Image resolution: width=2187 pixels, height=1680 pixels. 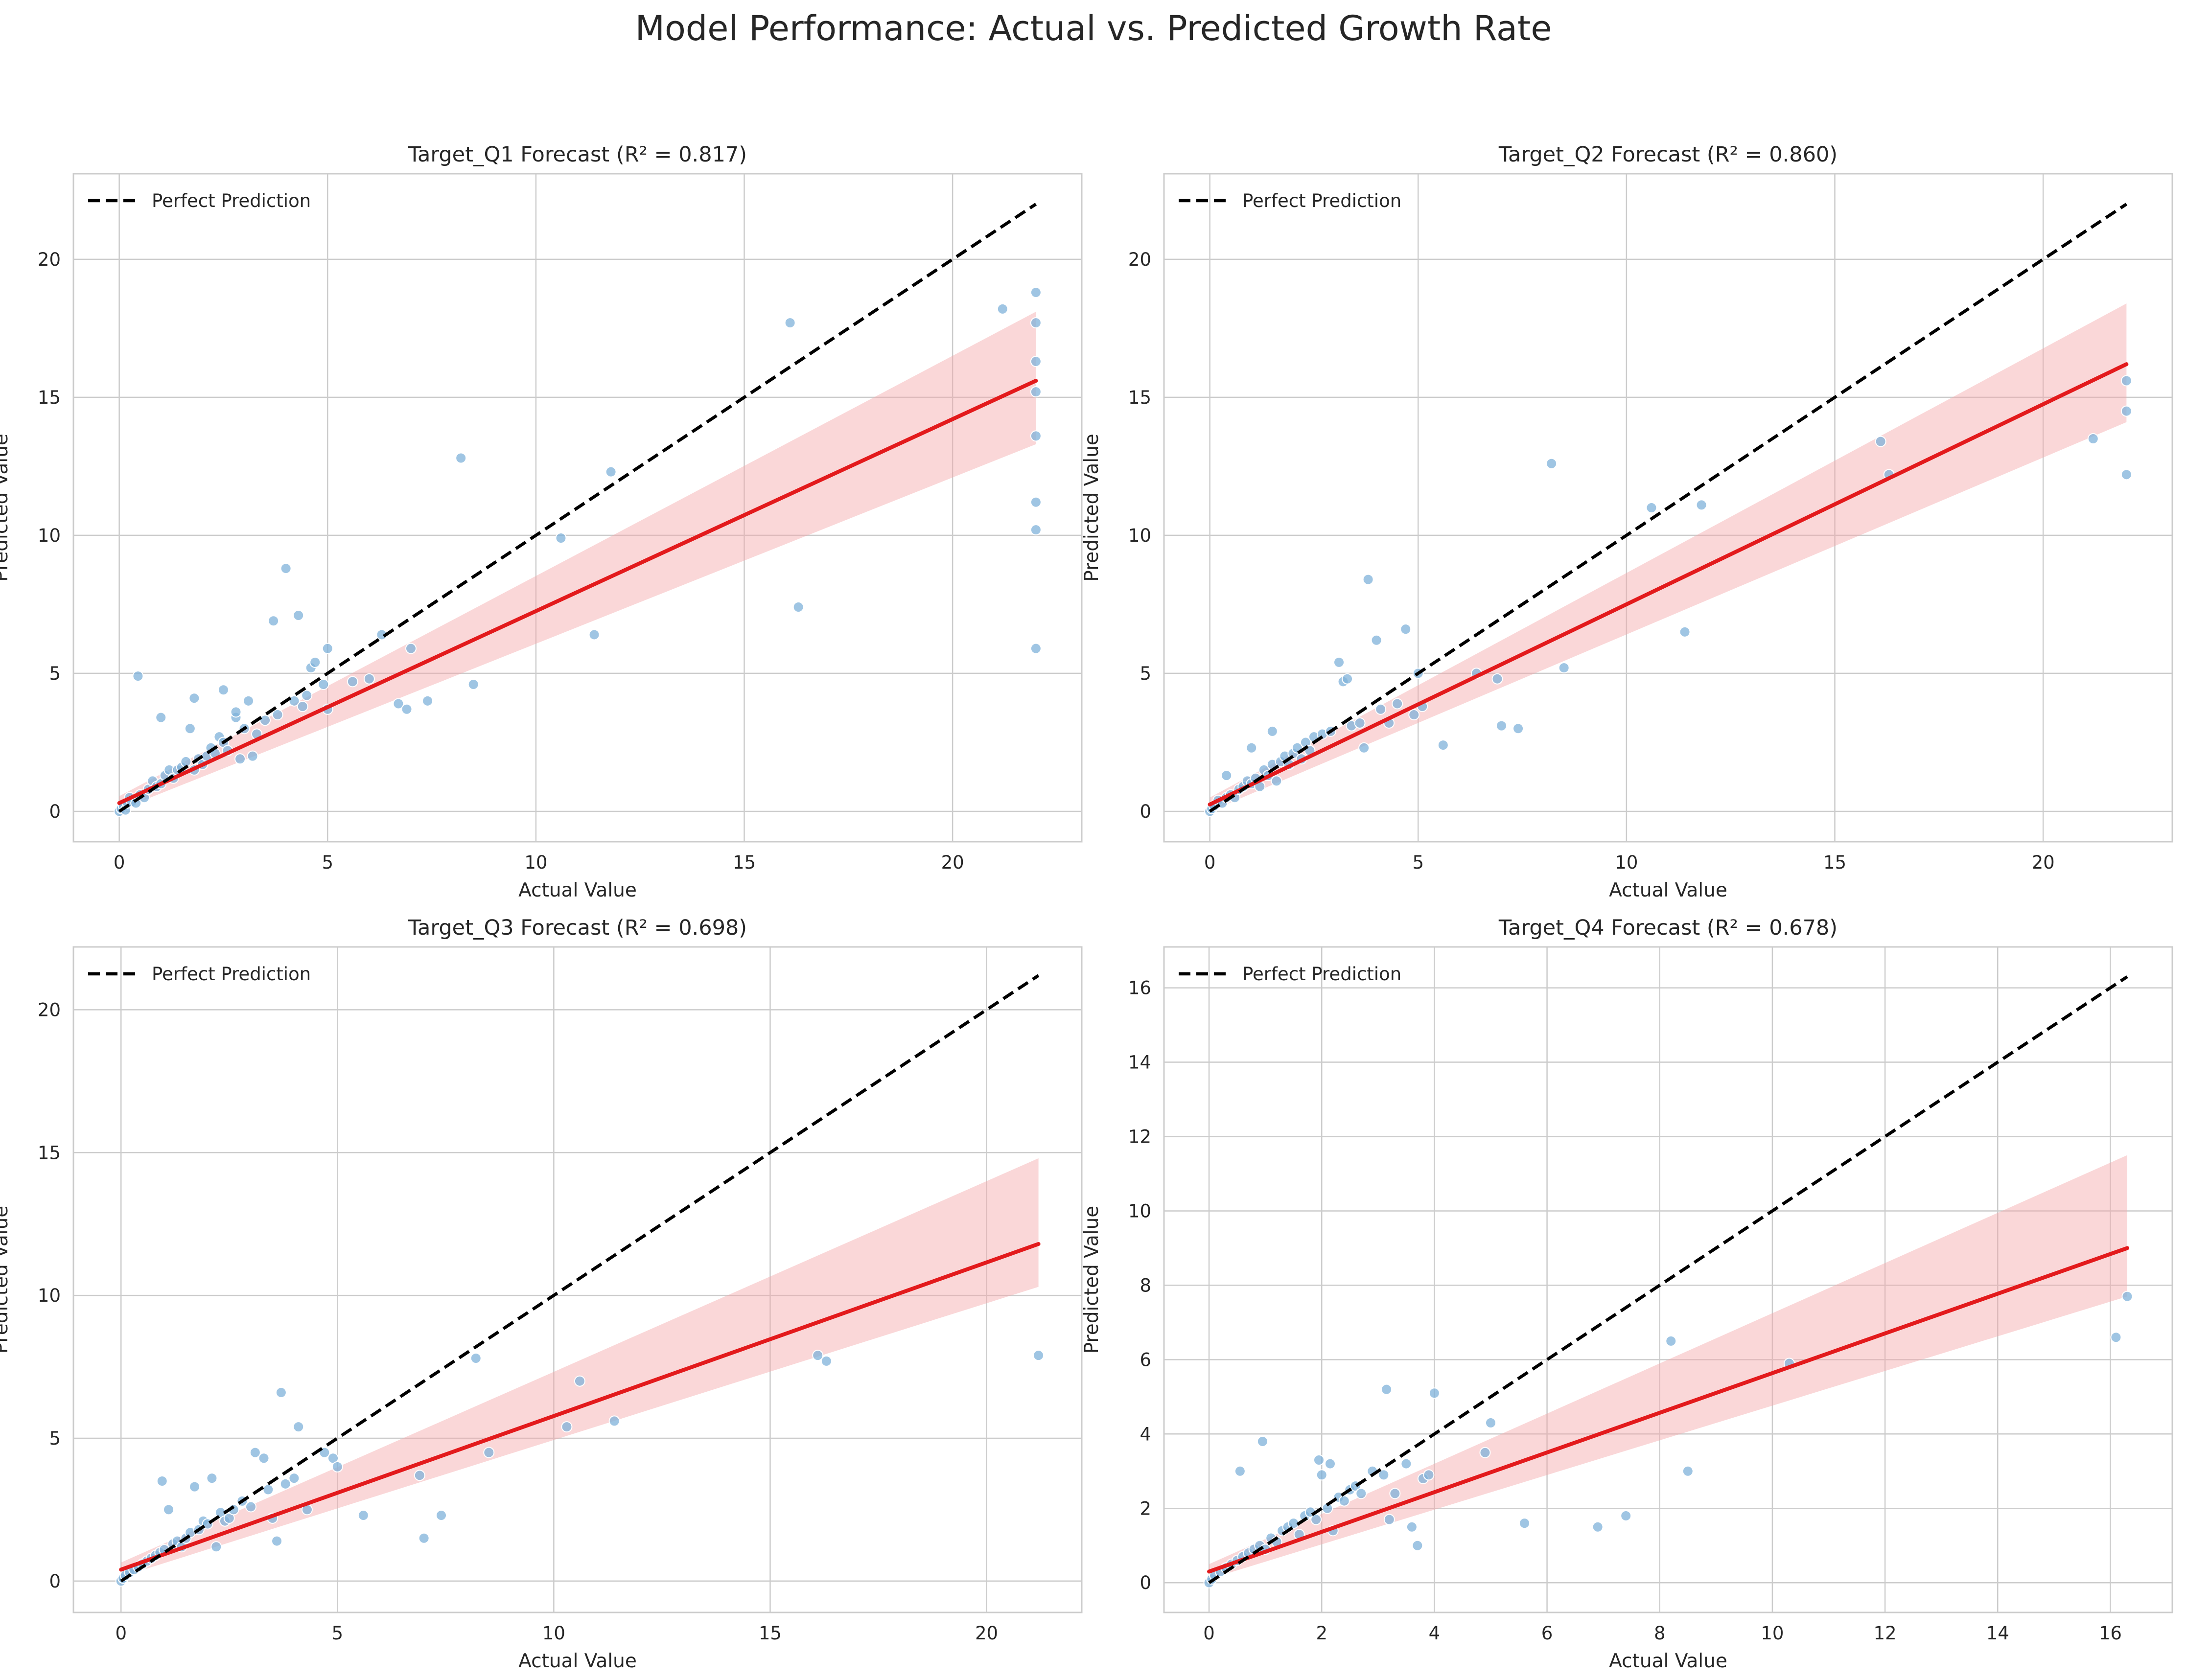 I want to click on y-tick-label: 16, so click(x=1139, y=988).